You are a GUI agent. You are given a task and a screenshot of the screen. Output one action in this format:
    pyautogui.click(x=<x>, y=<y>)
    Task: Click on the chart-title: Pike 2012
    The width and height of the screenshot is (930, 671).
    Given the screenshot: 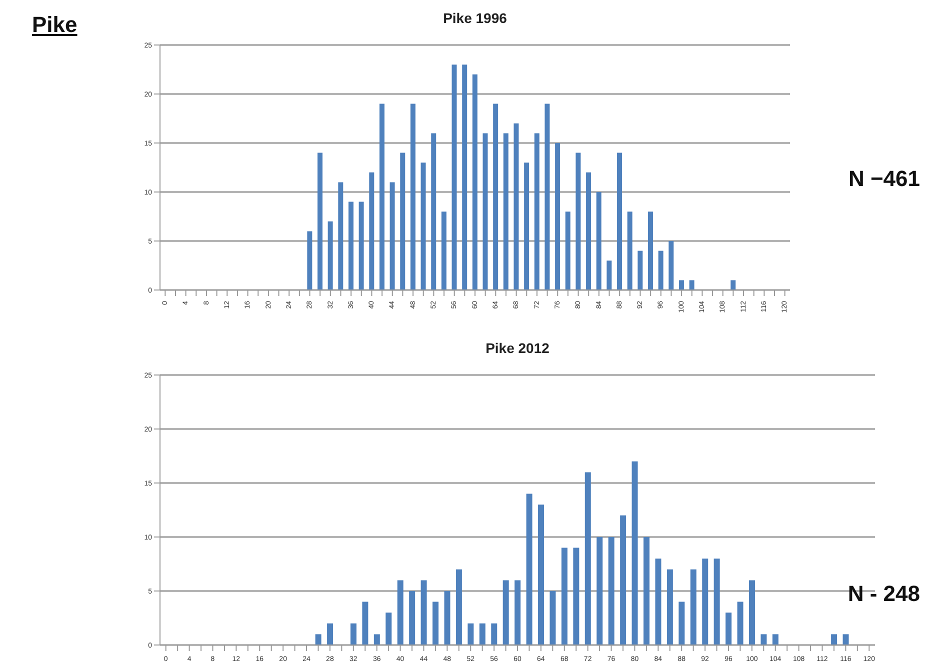 What is the action you would take?
    pyautogui.click(x=517, y=348)
    